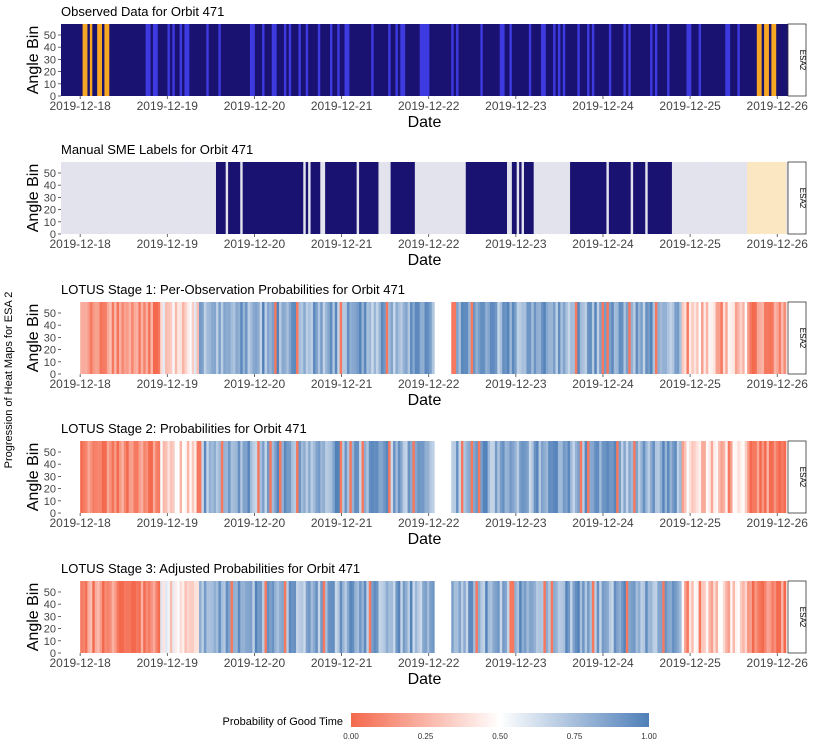 The width and height of the screenshot is (830, 755). Describe the element at coordinates (603, 384) in the screenshot. I see `x-tick-label: 2019-12-24` at that location.